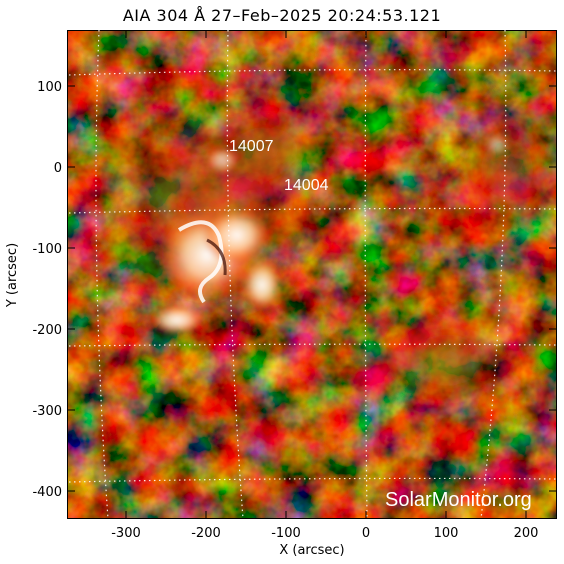 The height and width of the screenshot is (564, 564). Describe the element at coordinates (251, 146) in the screenshot. I see `active-region-label: 14007` at that location.